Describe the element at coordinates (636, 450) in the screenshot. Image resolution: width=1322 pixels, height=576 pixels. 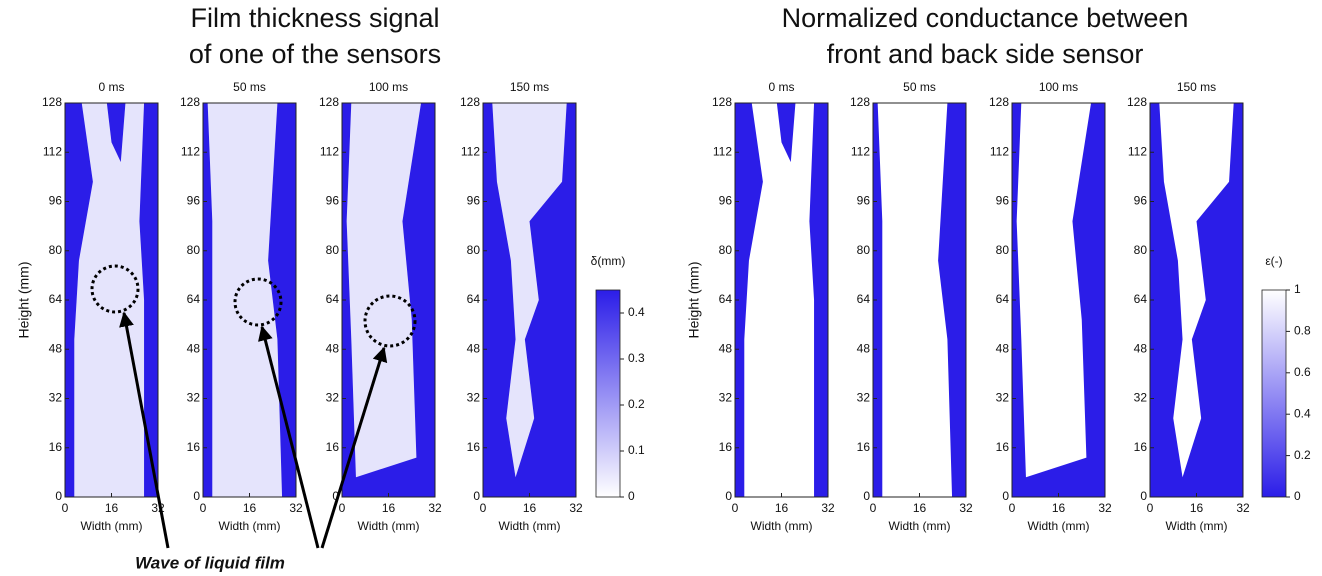
I see `colorbar-tick-label: 0.1` at that location.